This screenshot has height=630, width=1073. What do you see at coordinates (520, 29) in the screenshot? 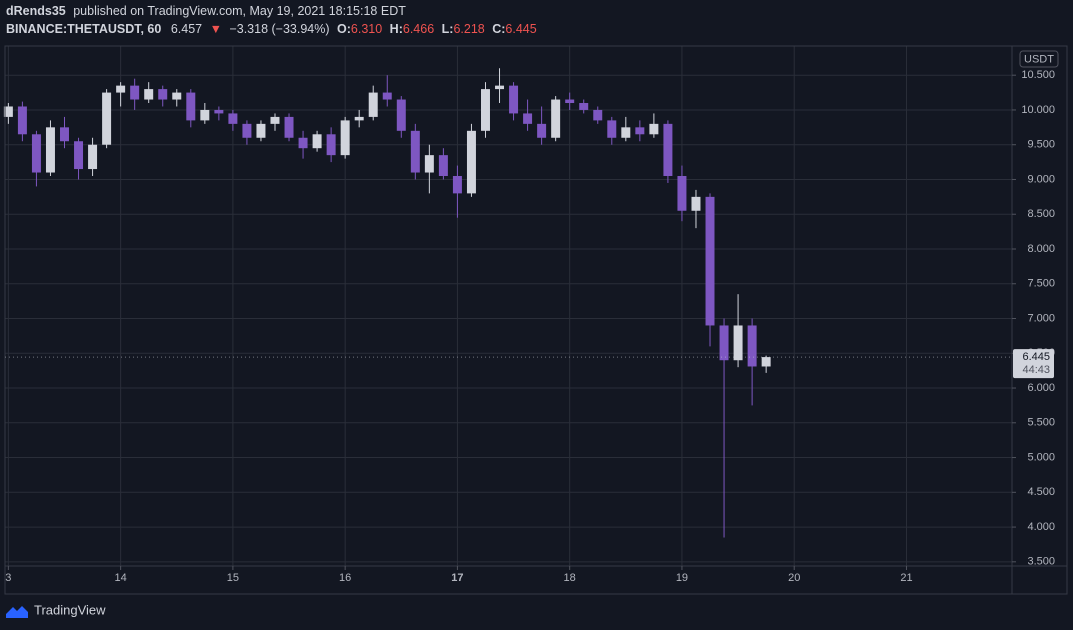
I see `ohlc-value: 6.445` at bounding box center [520, 29].